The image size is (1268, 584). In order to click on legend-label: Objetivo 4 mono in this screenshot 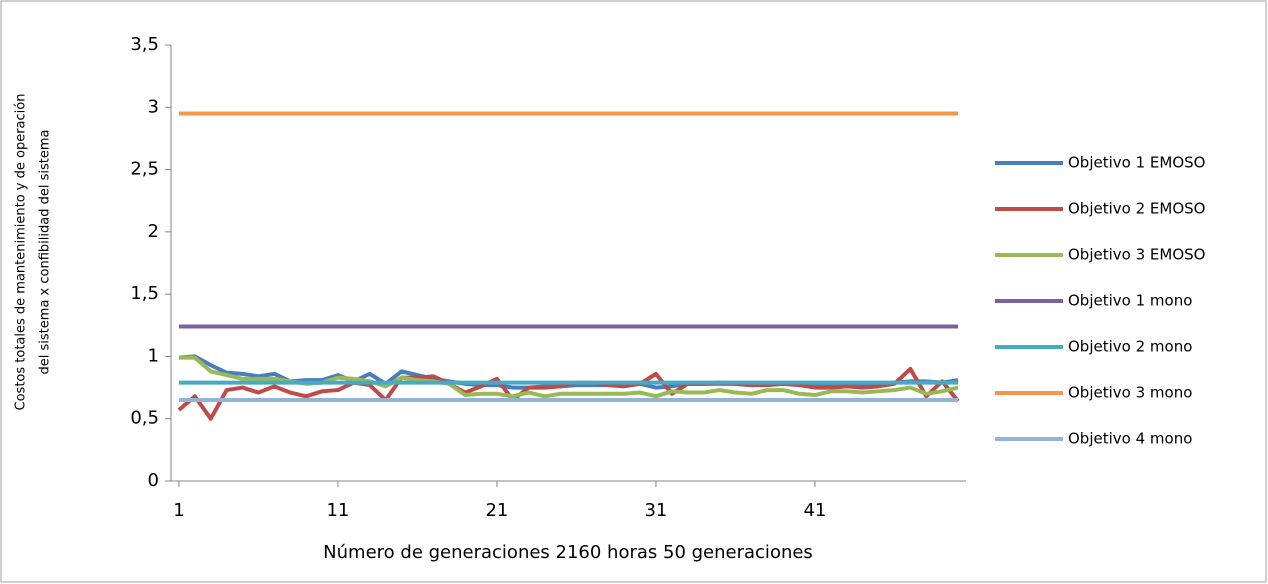, I will do `click(1130, 439)`.